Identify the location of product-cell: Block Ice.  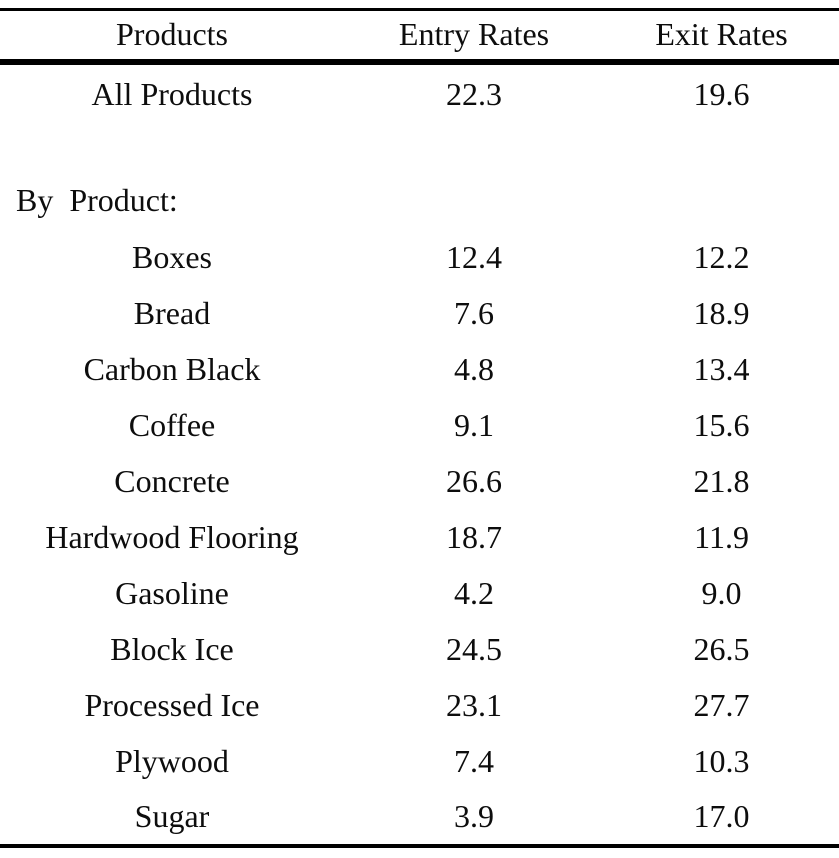
(172, 649).